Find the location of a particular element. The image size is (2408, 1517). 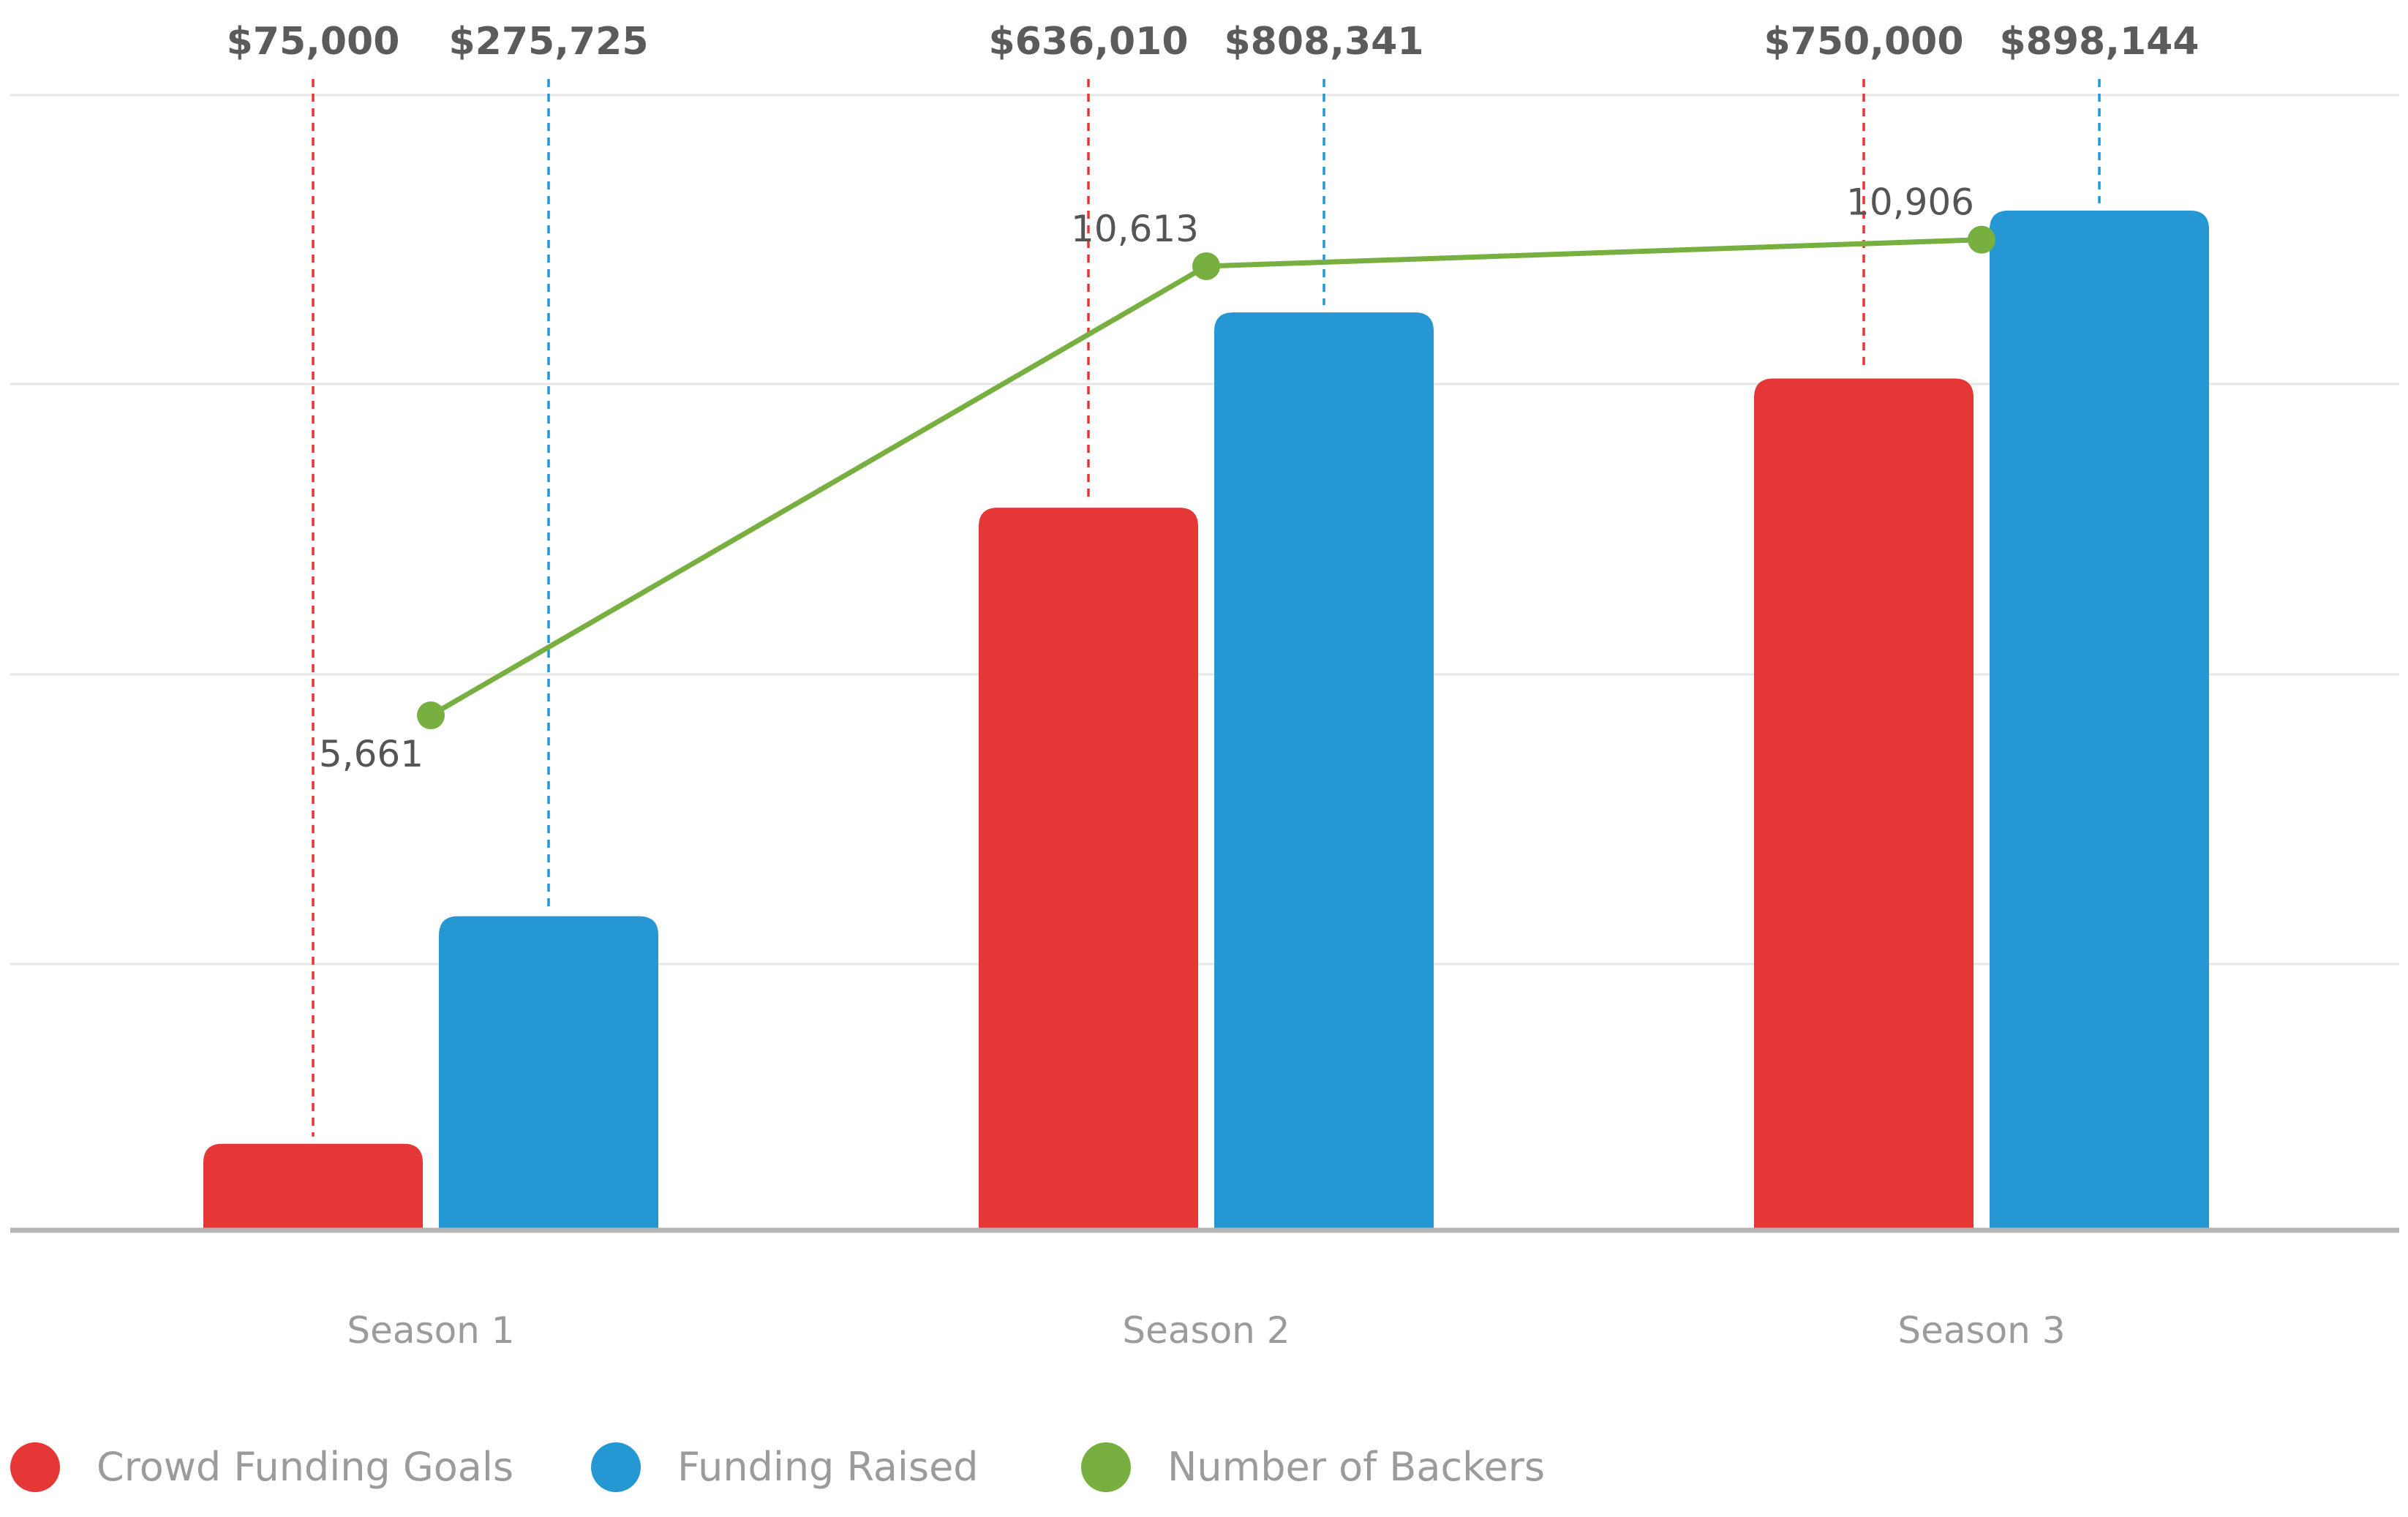

value-label-funding-raised-season-2: $808,341 is located at coordinates (1323, 42).